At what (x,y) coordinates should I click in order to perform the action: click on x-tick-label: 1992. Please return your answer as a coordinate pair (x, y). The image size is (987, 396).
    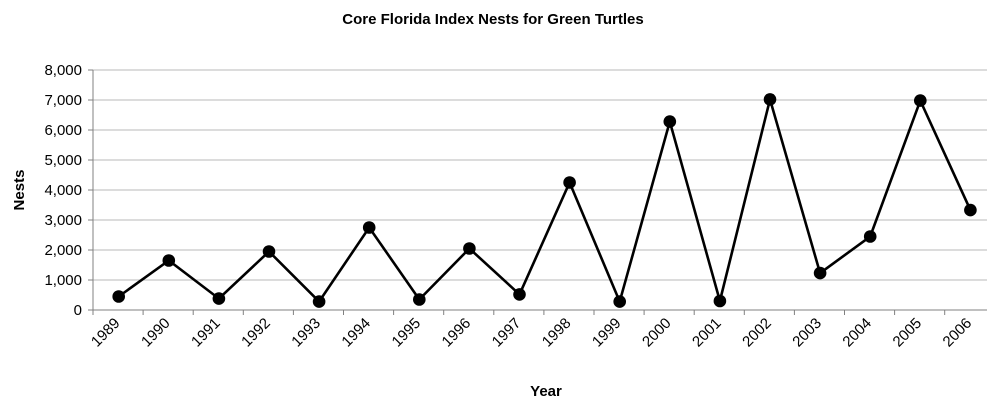
    Looking at the image, I should click on (256, 333).